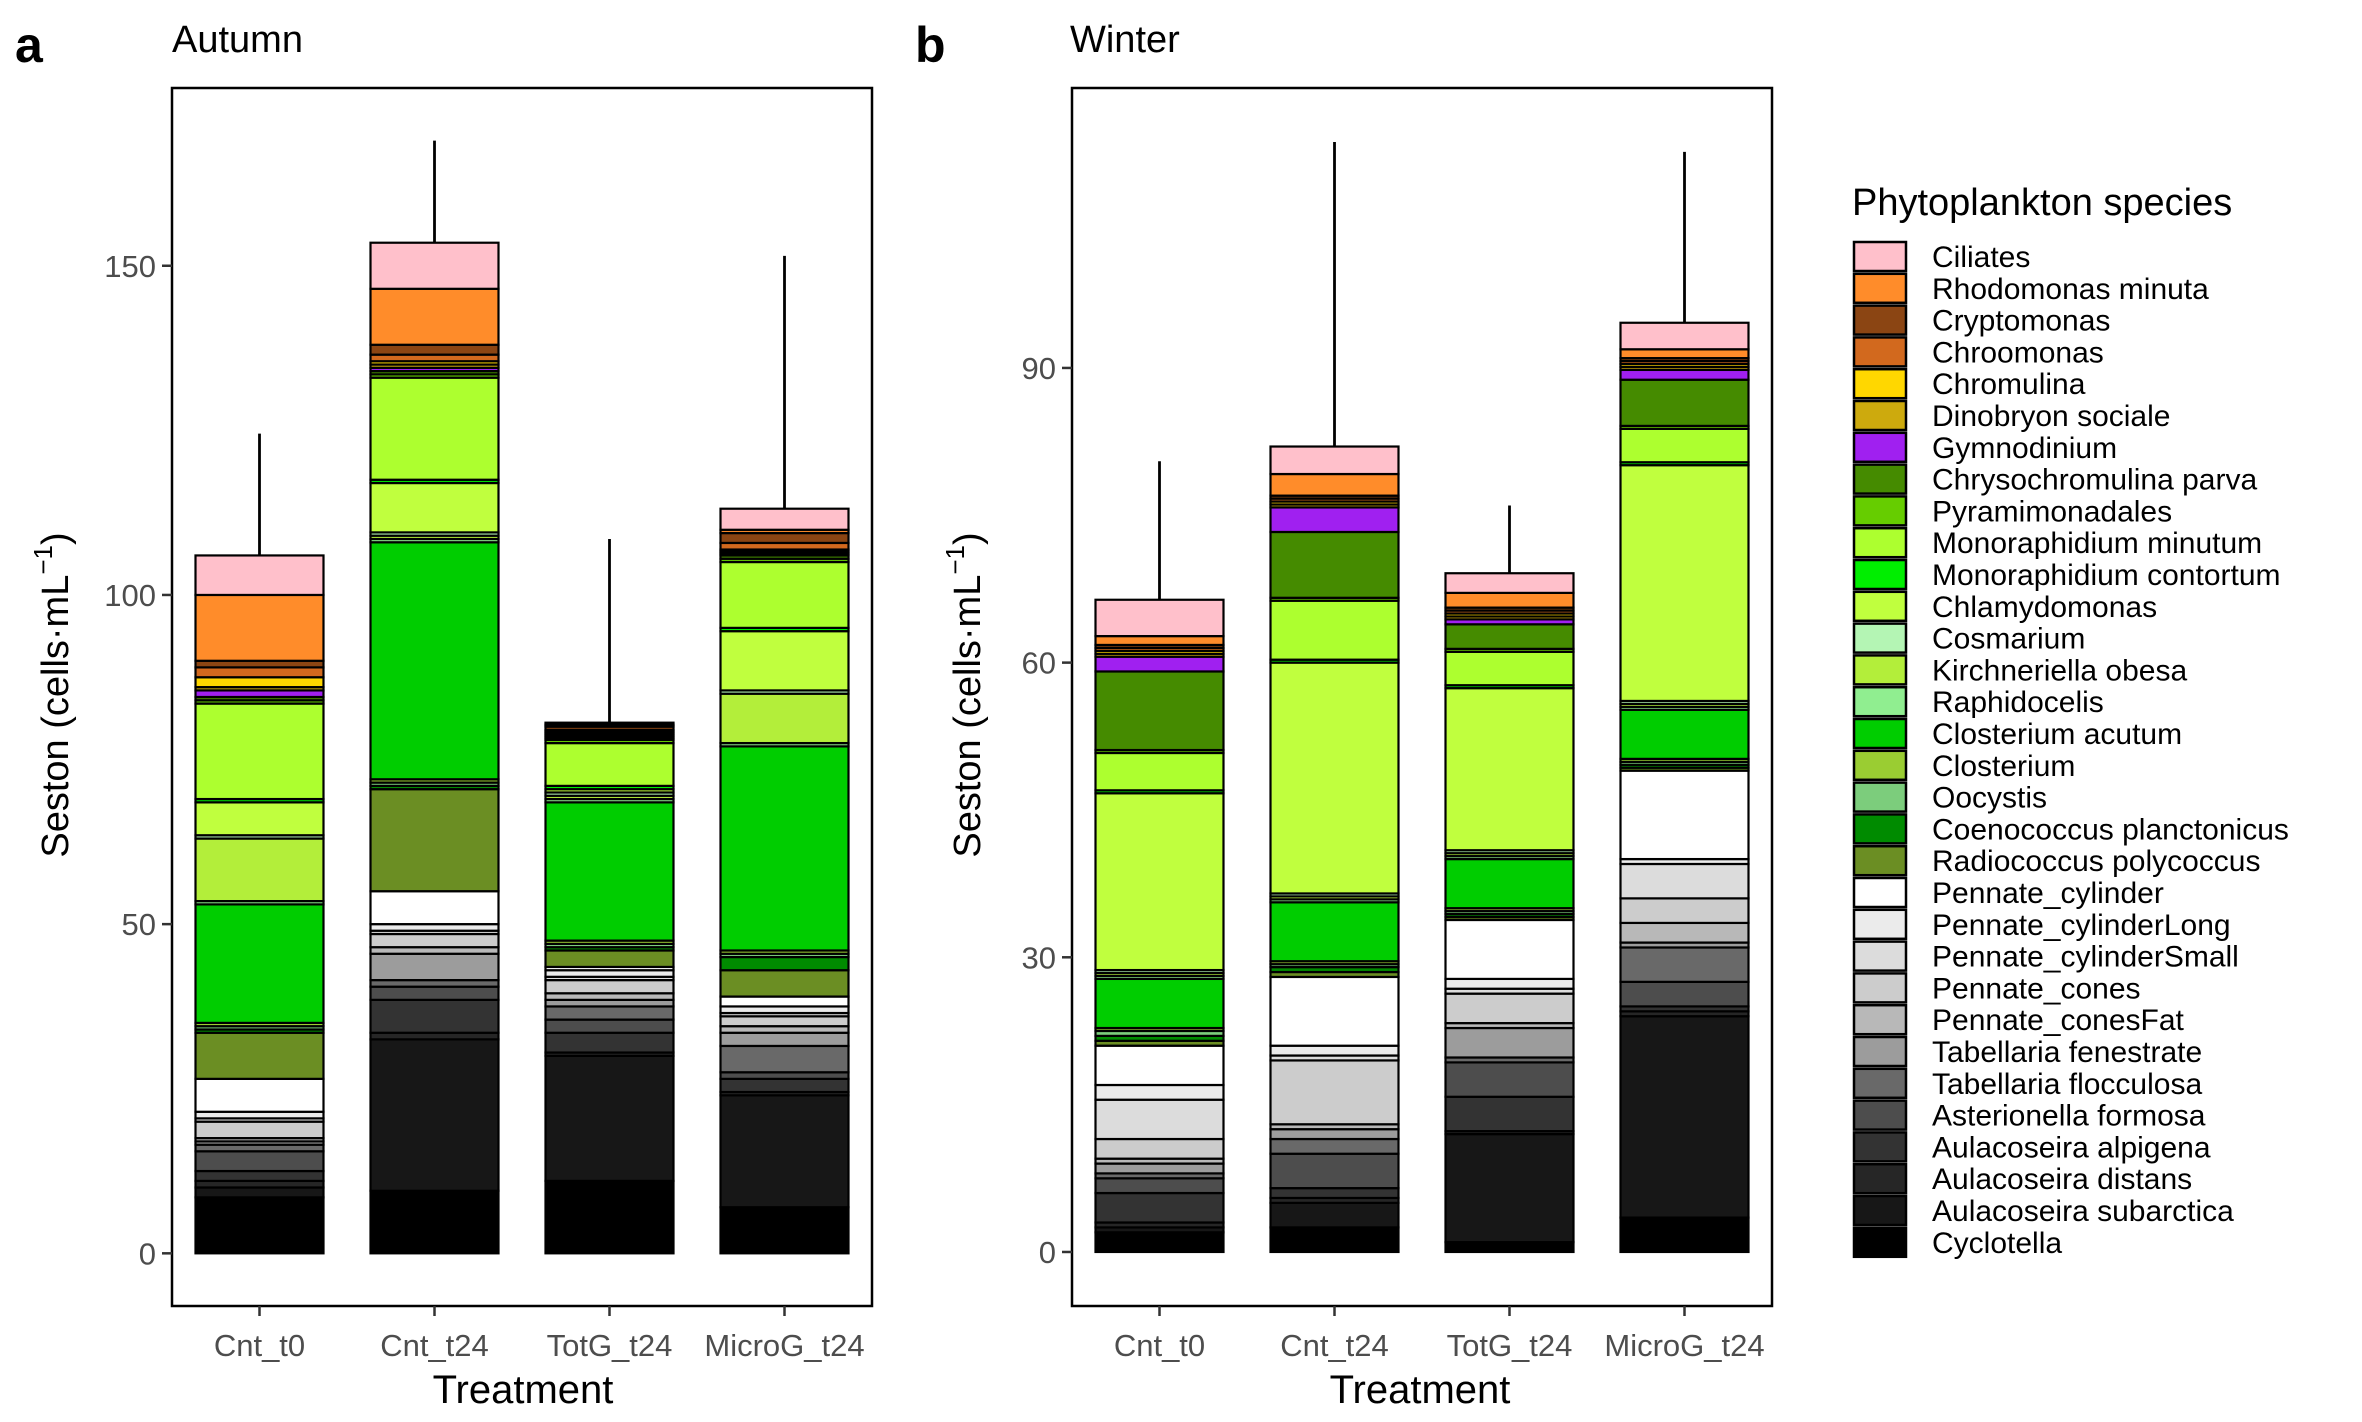  I want to click on panel-a-bar-microg-t24-tabellaria-flocculosa, so click(784, 1059).